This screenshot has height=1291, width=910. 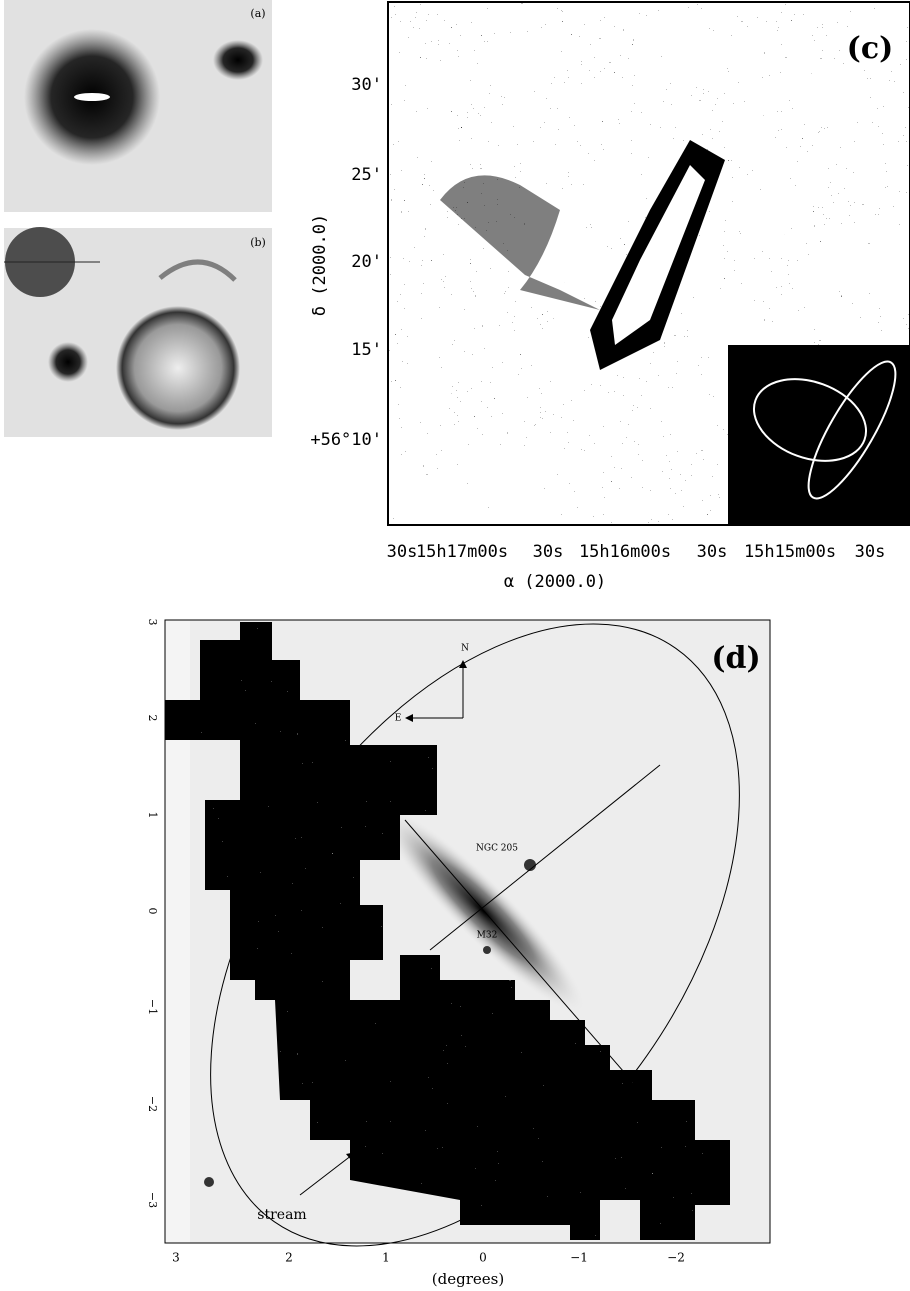 What do you see at coordinates (138, 106) in the screenshot?
I see `panel-a: (a)` at bounding box center [138, 106].